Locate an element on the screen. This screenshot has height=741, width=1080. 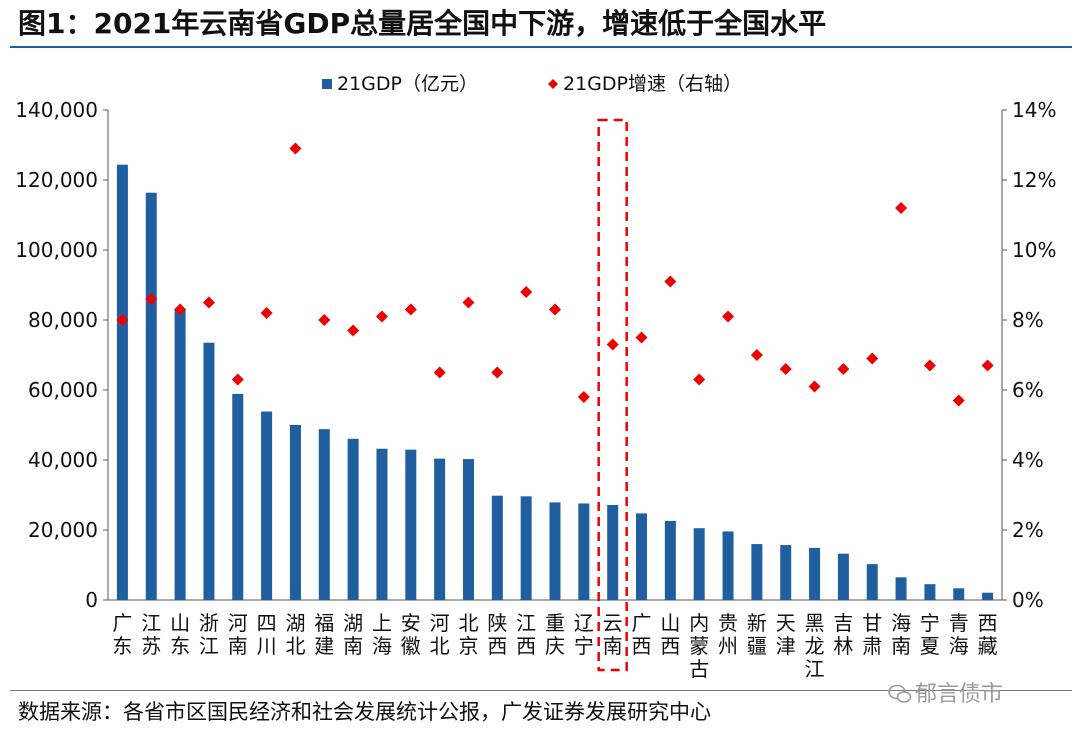
category-label: 安徽 is located at coordinates (411, 634).